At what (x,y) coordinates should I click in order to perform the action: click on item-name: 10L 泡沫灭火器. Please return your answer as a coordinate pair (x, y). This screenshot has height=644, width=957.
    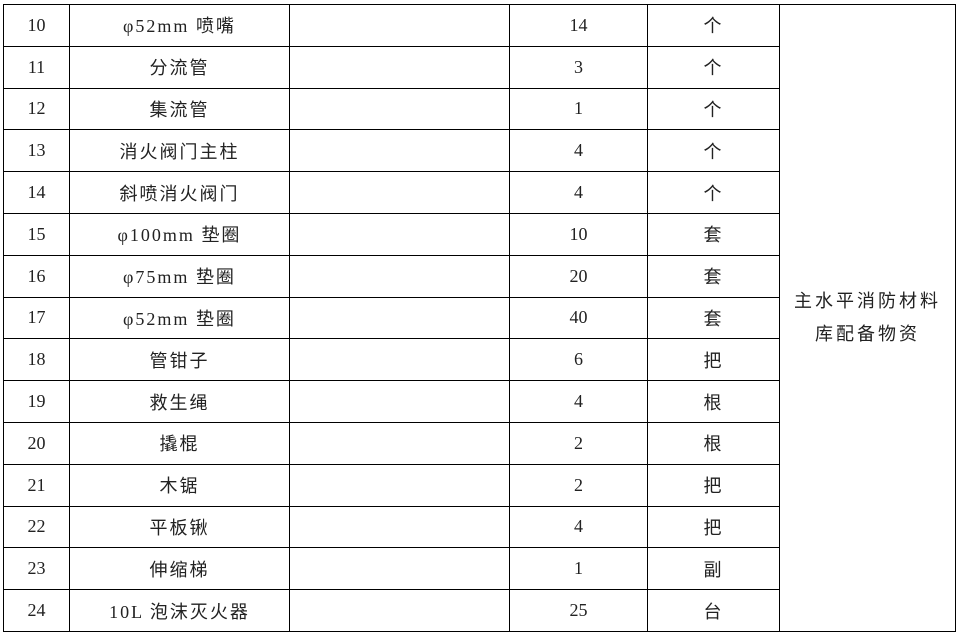
    Looking at the image, I should click on (179, 610).